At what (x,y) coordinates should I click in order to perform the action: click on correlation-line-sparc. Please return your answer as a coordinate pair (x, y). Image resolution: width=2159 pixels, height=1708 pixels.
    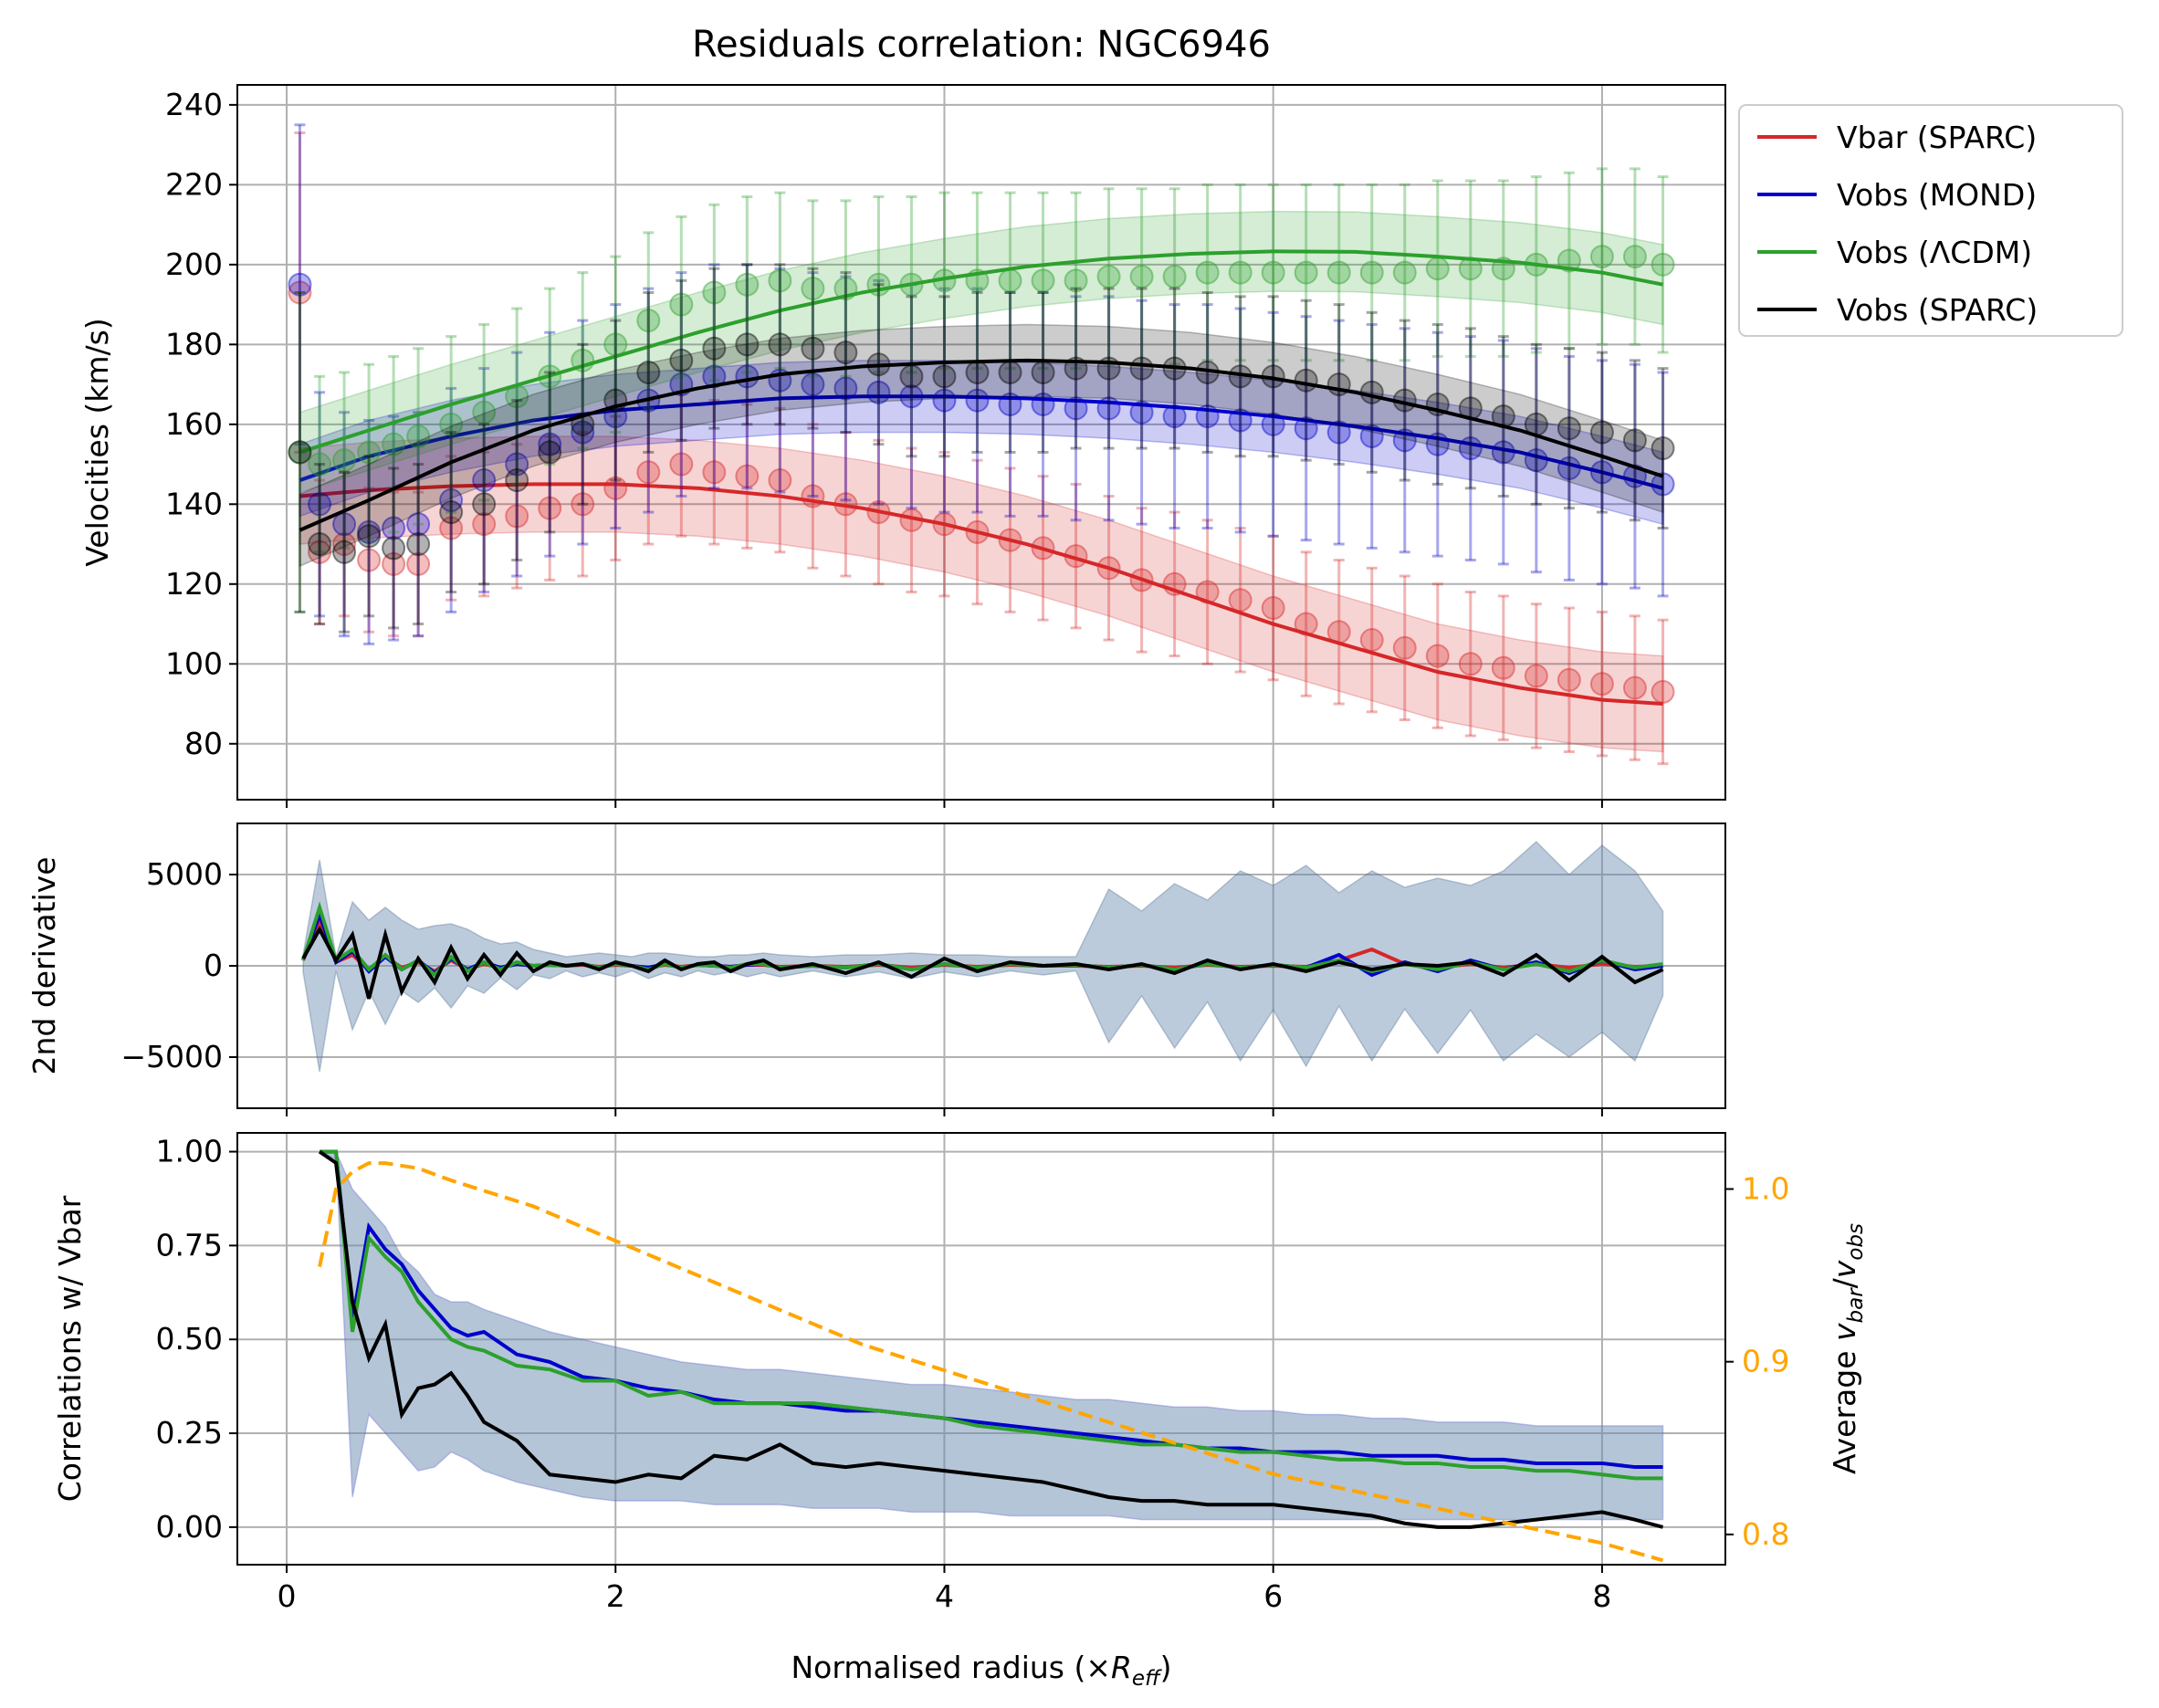
    Looking at the image, I should click on (991, 1339).